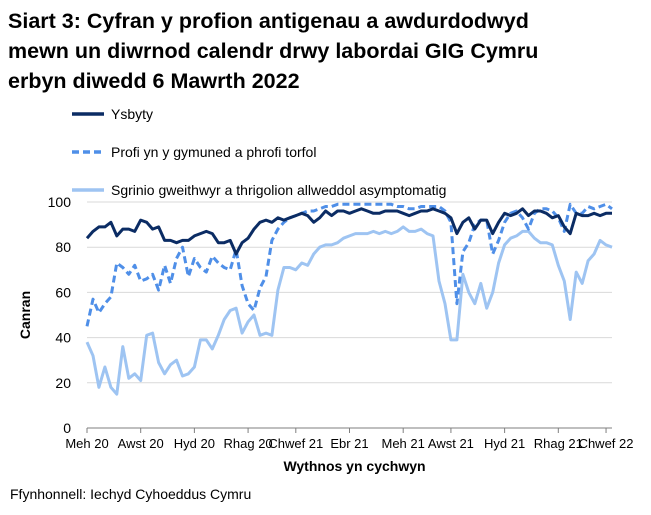 Image resolution: width=651 pixels, height=515 pixels. What do you see at coordinates (63, 338) in the screenshot?
I see `y-tick-label: 40` at bounding box center [63, 338].